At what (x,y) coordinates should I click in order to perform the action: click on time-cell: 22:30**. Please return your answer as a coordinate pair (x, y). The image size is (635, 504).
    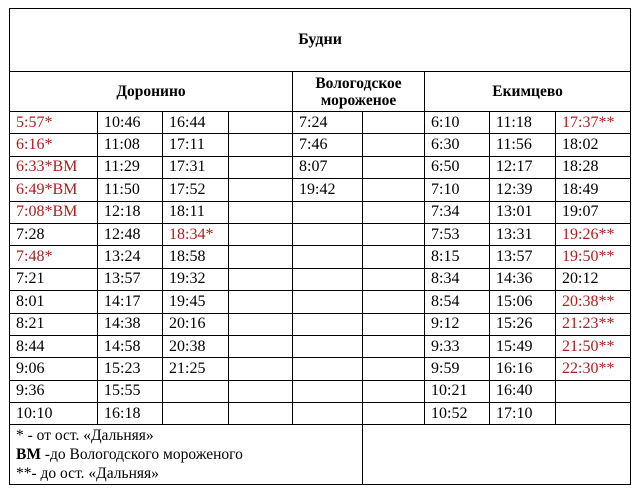
    Looking at the image, I should click on (593, 369).